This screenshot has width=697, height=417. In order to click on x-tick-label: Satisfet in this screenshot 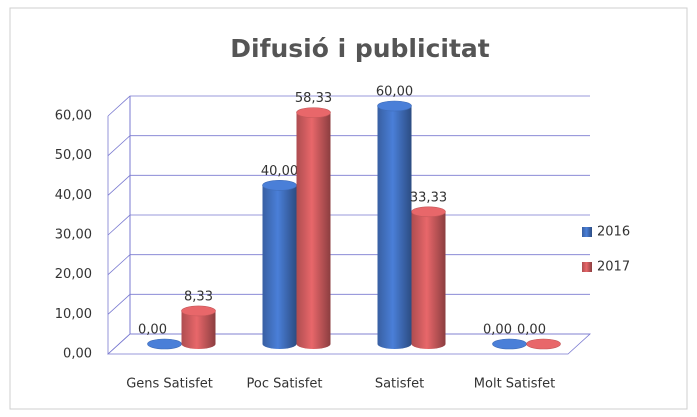, I will do `click(399, 384)`.